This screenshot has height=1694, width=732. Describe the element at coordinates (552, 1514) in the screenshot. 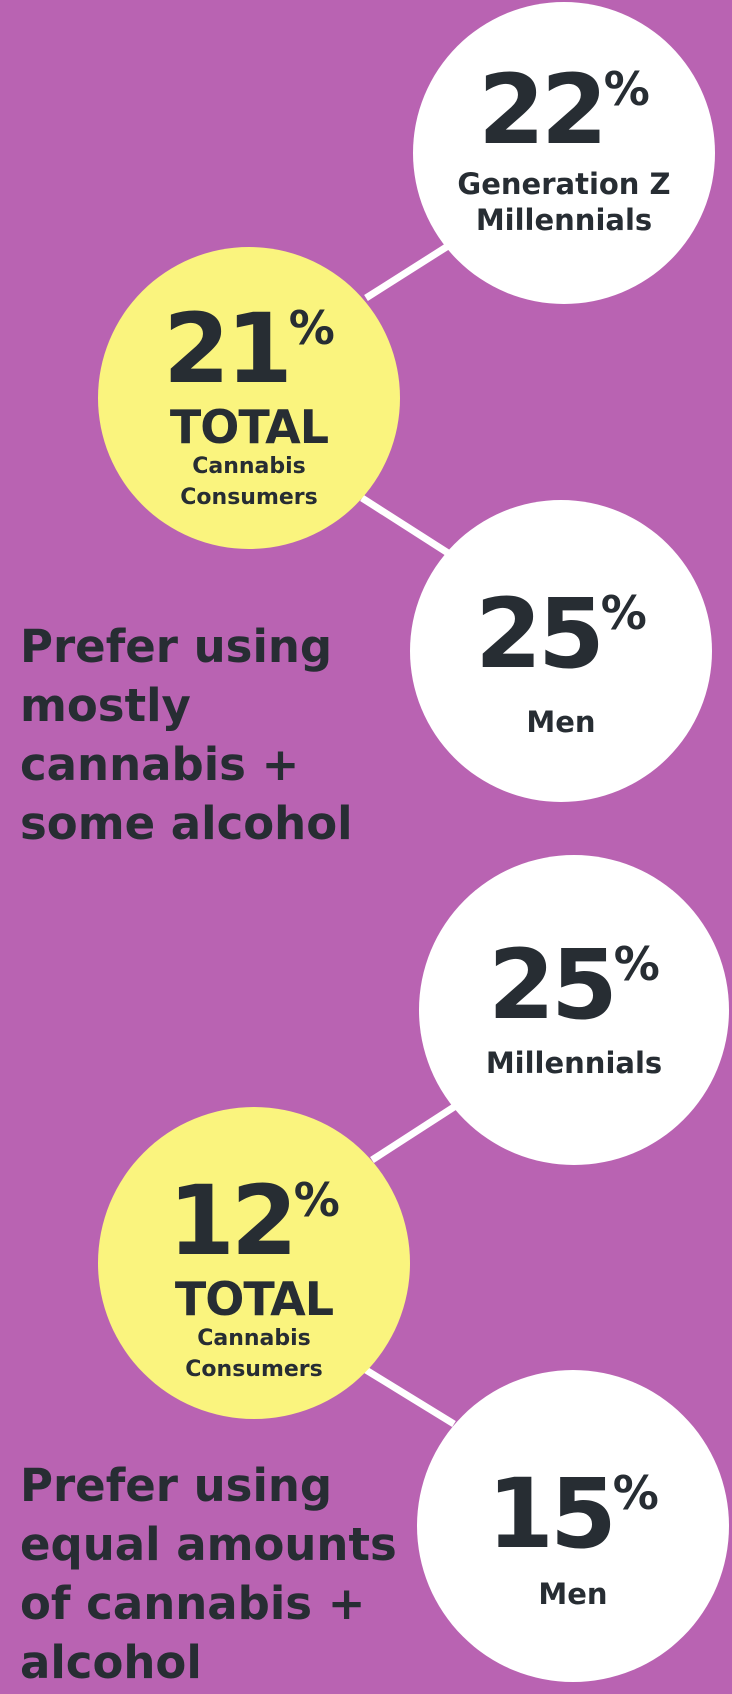

I see `percentage-value: 15` at that location.